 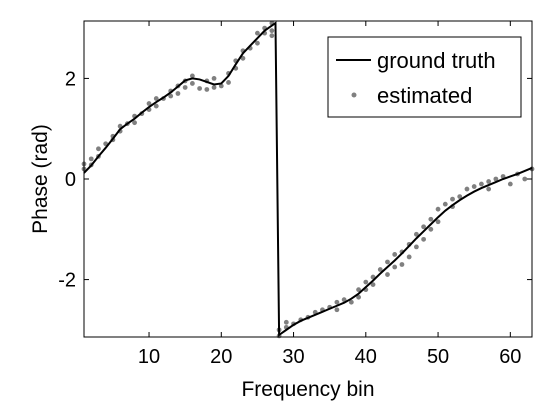 I want to click on x-axis-label: Frequency bin, so click(x=307, y=389).